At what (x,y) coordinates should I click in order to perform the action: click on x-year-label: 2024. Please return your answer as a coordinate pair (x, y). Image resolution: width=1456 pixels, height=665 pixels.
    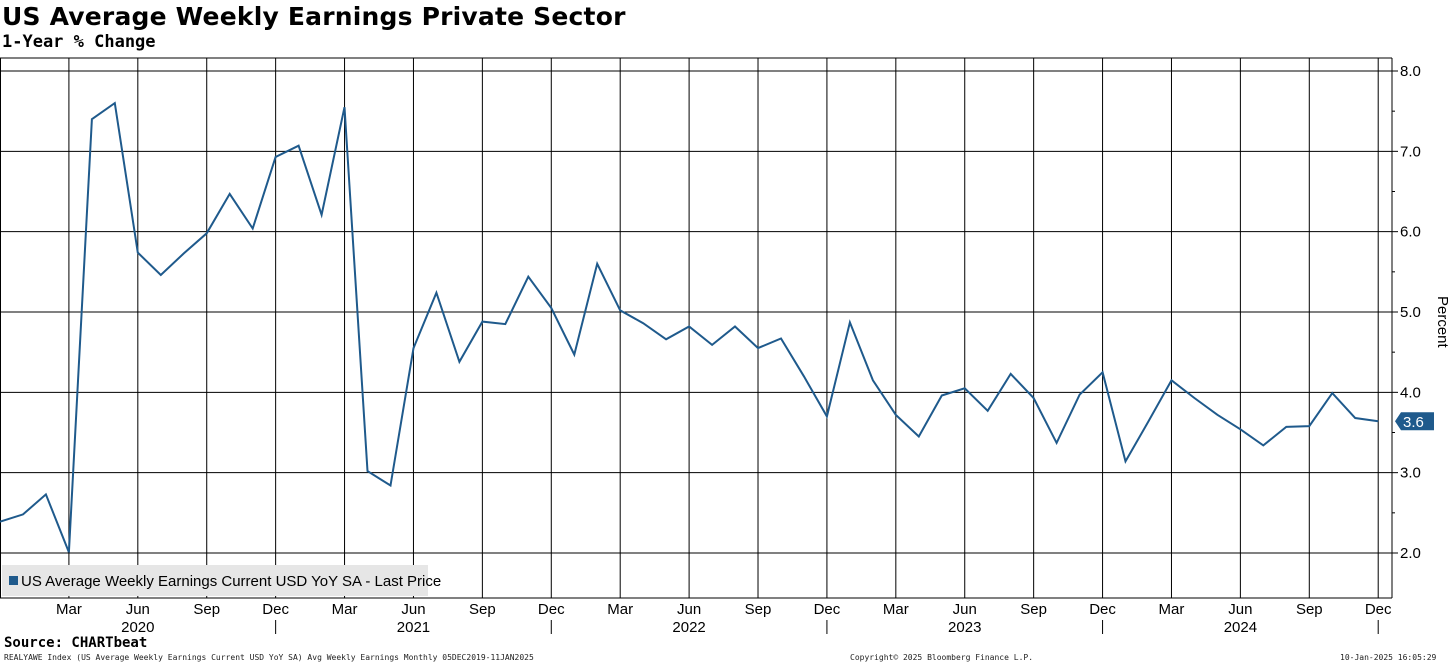
    Looking at the image, I should click on (1240, 627).